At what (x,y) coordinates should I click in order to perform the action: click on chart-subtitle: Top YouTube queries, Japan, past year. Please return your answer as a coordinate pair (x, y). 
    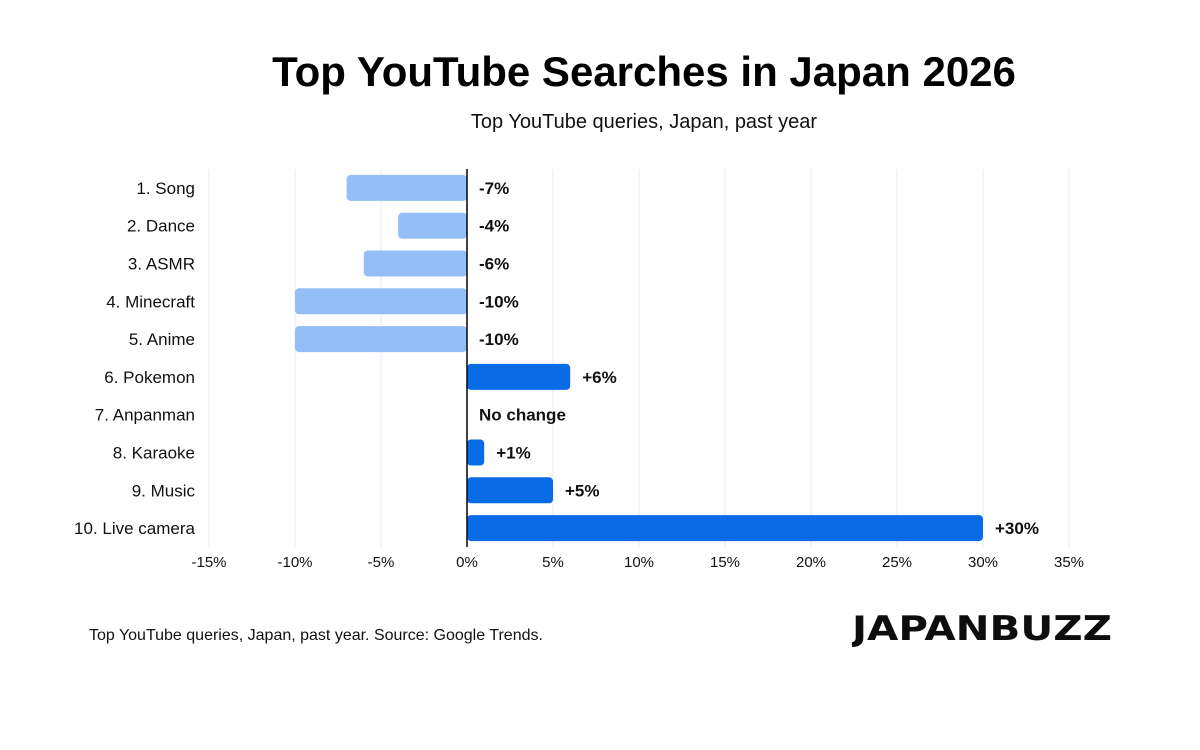
    Looking at the image, I should click on (644, 122).